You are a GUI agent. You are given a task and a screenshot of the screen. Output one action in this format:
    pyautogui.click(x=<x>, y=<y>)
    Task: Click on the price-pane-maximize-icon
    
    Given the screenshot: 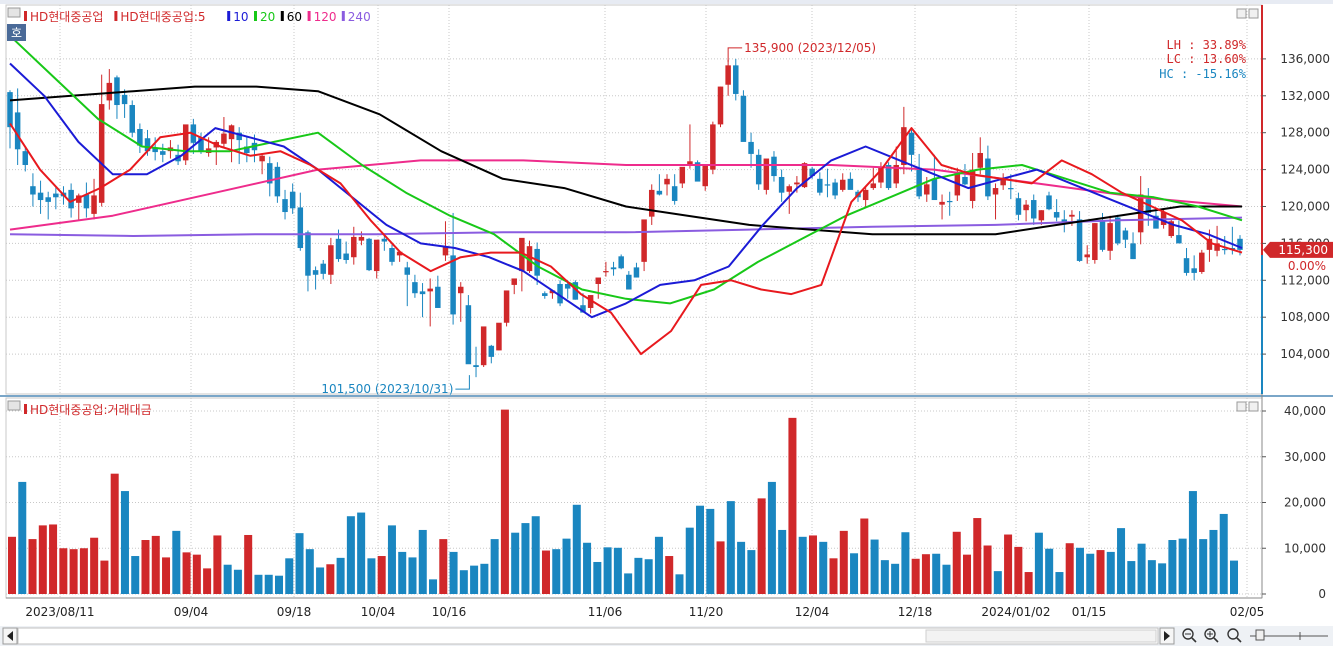 What is the action you would take?
    pyautogui.click(x=1253, y=13)
    